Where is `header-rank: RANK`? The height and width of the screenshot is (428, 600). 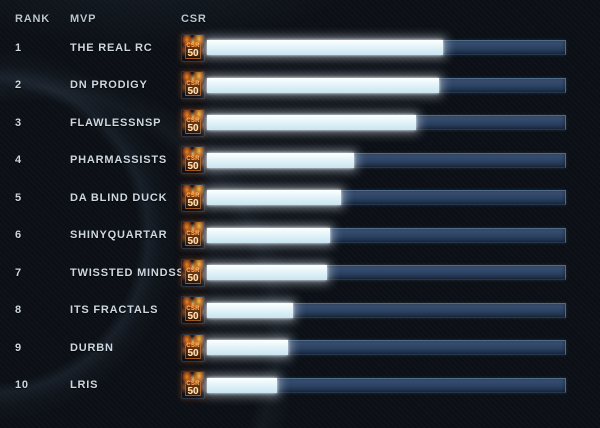 header-rank: RANK is located at coordinates (32, 19).